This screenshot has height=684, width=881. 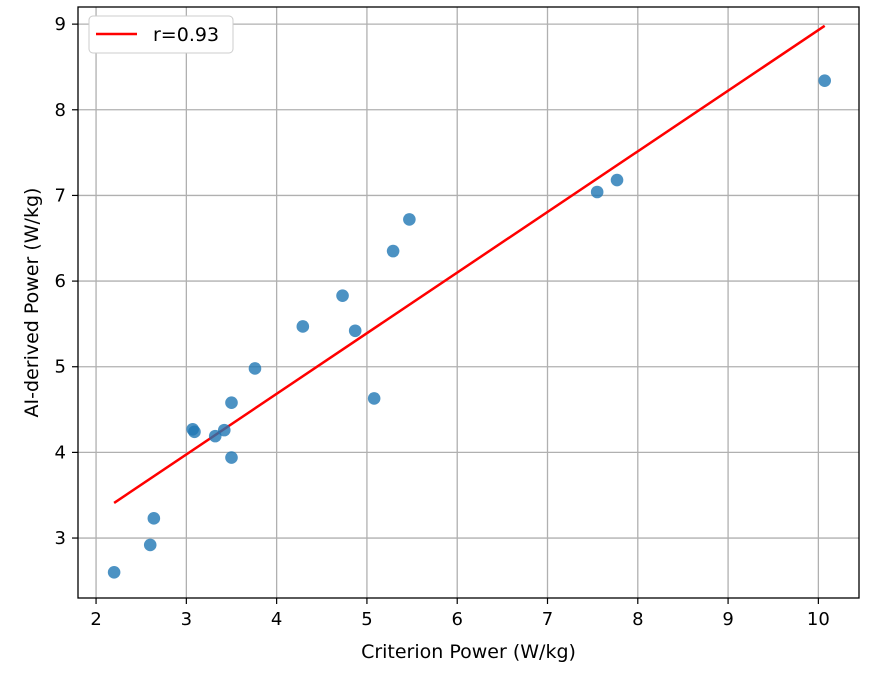 I want to click on x-axis-label: Criterion Power (W/kg), so click(x=468, y=652).